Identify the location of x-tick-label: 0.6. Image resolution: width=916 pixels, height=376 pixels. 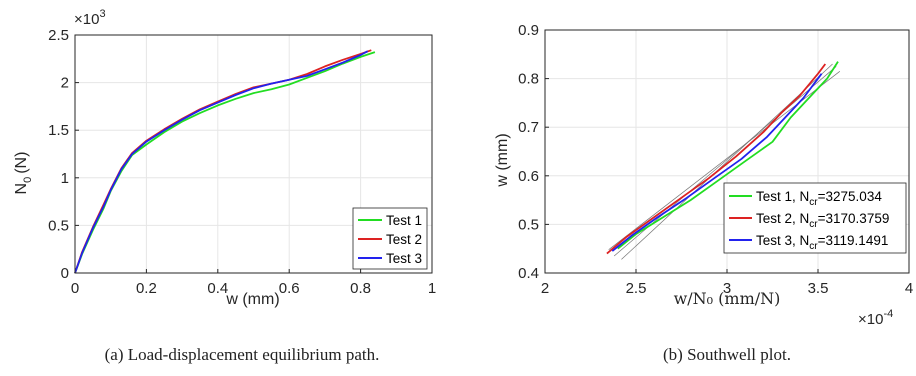
(289, 288).